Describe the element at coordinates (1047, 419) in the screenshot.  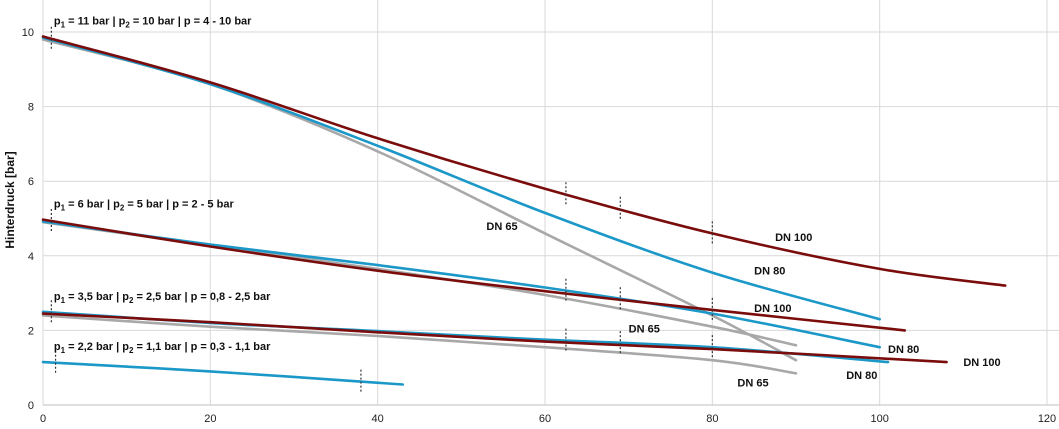
I see `x-tick-label: 120` at that location.